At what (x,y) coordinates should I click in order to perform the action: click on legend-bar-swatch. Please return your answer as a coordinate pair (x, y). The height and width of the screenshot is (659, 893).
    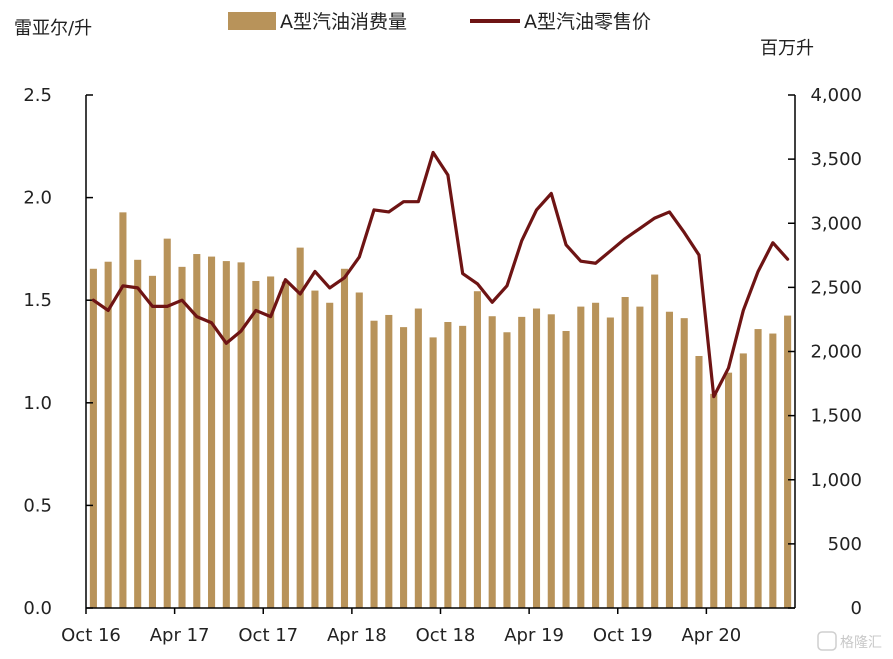
    Looking at the image, I should click on (252, 21).